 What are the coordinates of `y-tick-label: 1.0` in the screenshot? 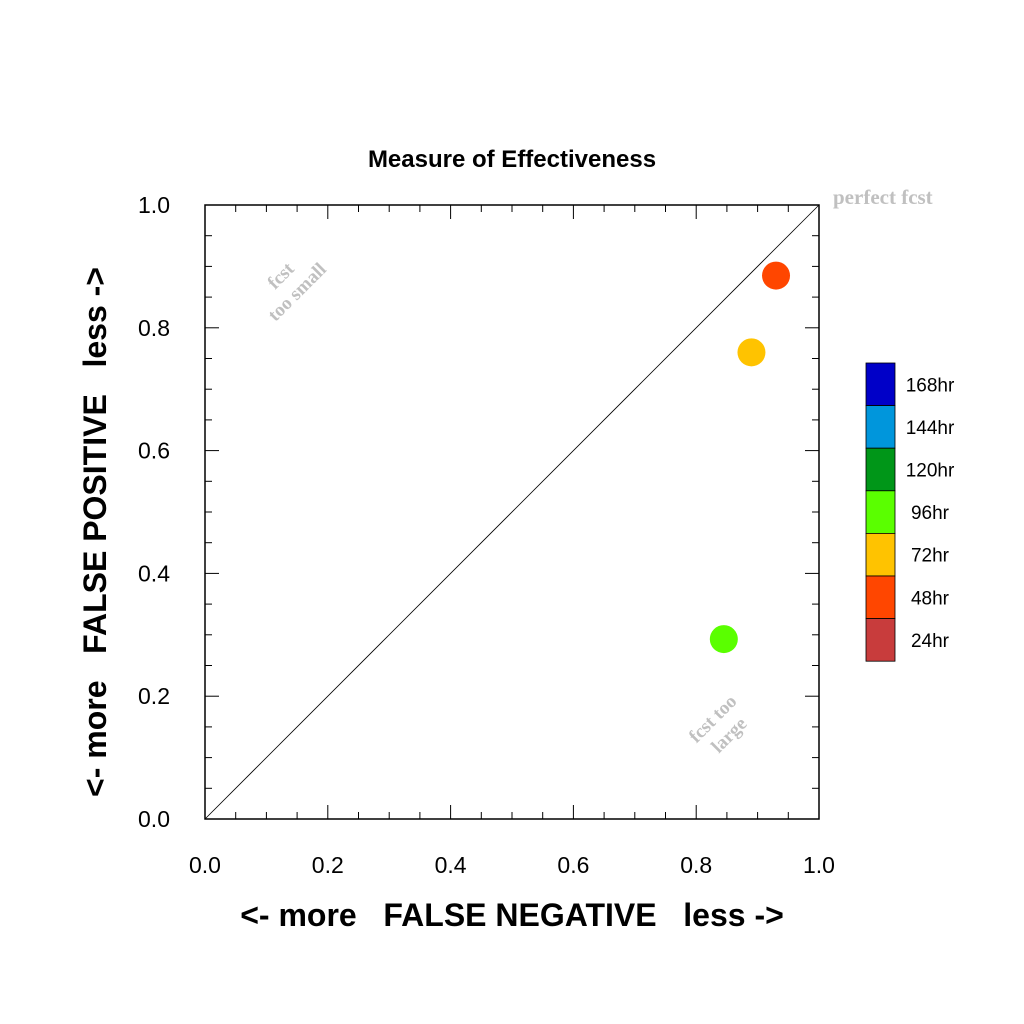 It's located at (154, 205).